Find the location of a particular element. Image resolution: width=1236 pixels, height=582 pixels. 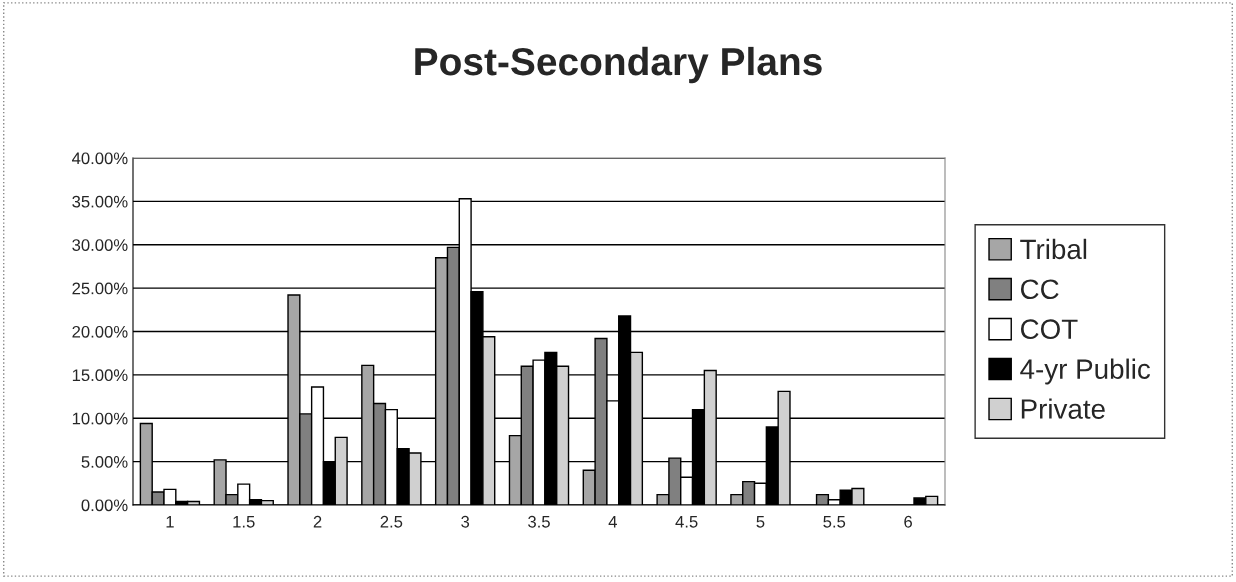

x-tick-label: 1 is located at coordinates (170, 522).